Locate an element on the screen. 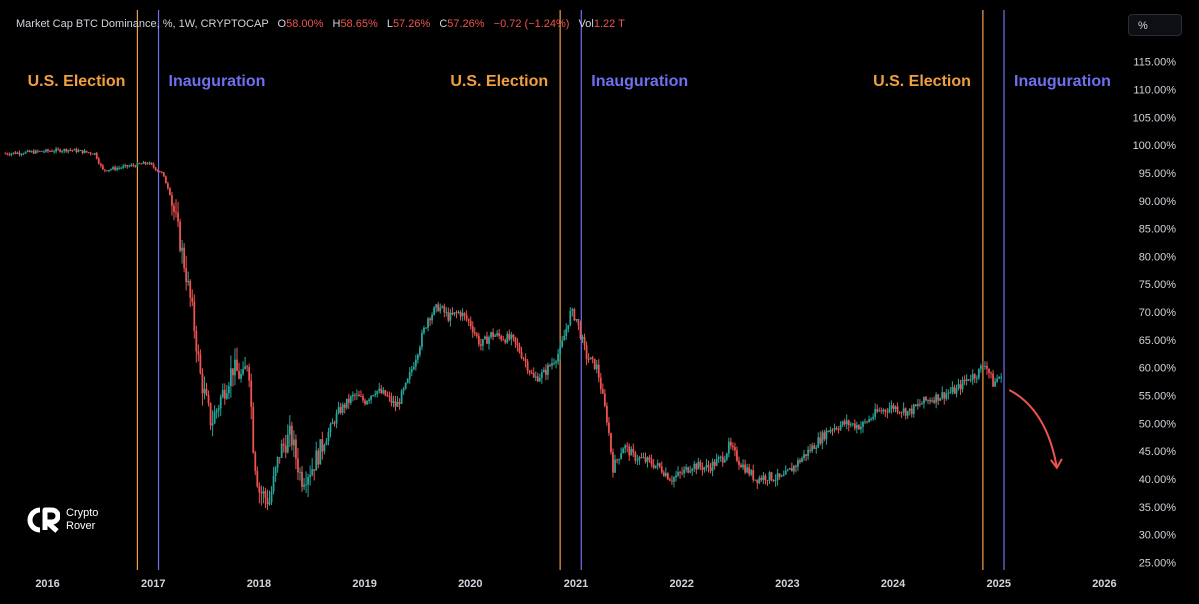 The height and width of the screenshot is (604, 1199). y-tick-label: 25.00% is located at coordinates (1158, 563).